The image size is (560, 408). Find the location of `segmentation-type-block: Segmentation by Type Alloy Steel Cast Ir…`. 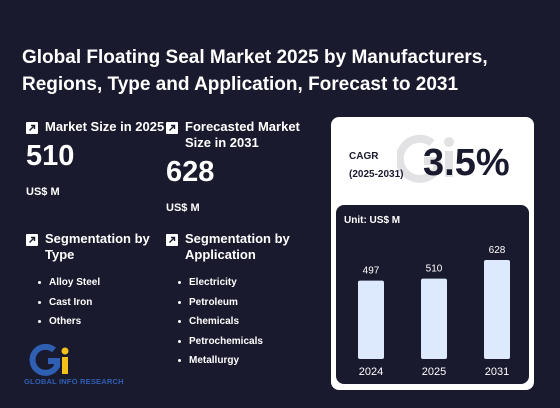

segmentation-type-block: Segmentation by Type Alloy Steel Cast Ir… is located at coordinates (101, 281).